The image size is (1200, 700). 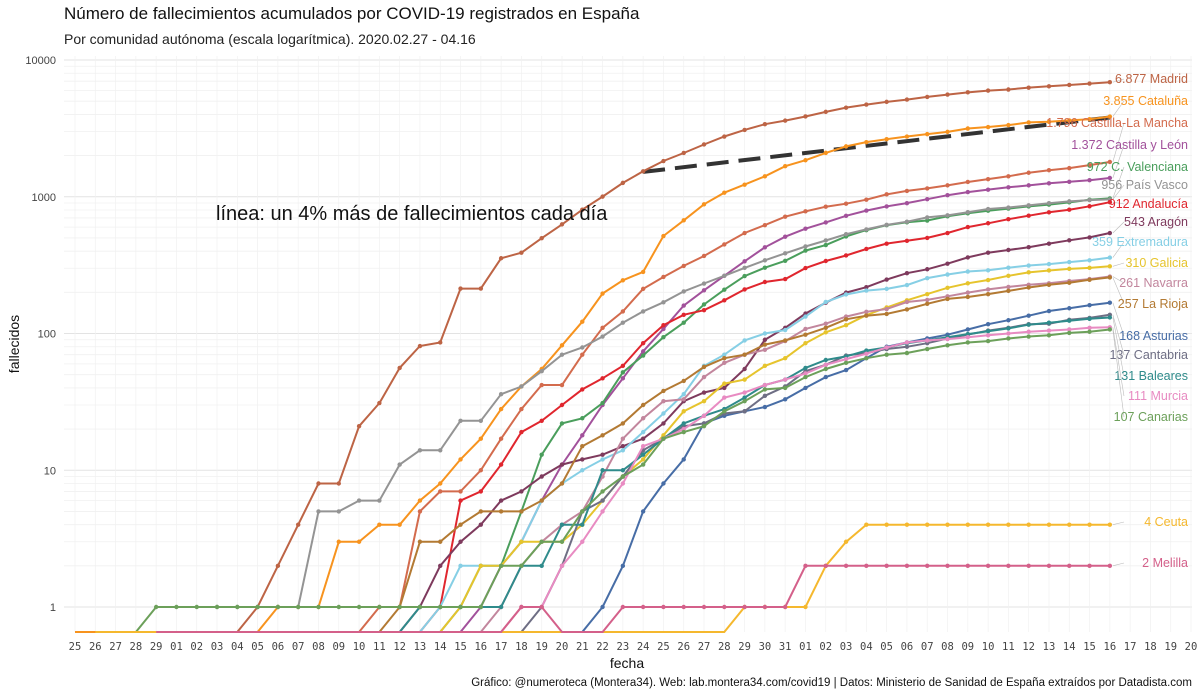 What do you see at coordinates (1145, 101) in the screenshot?
I see `series-end-label: 3.855 Cataluña` at bounding box center [1145, 101].